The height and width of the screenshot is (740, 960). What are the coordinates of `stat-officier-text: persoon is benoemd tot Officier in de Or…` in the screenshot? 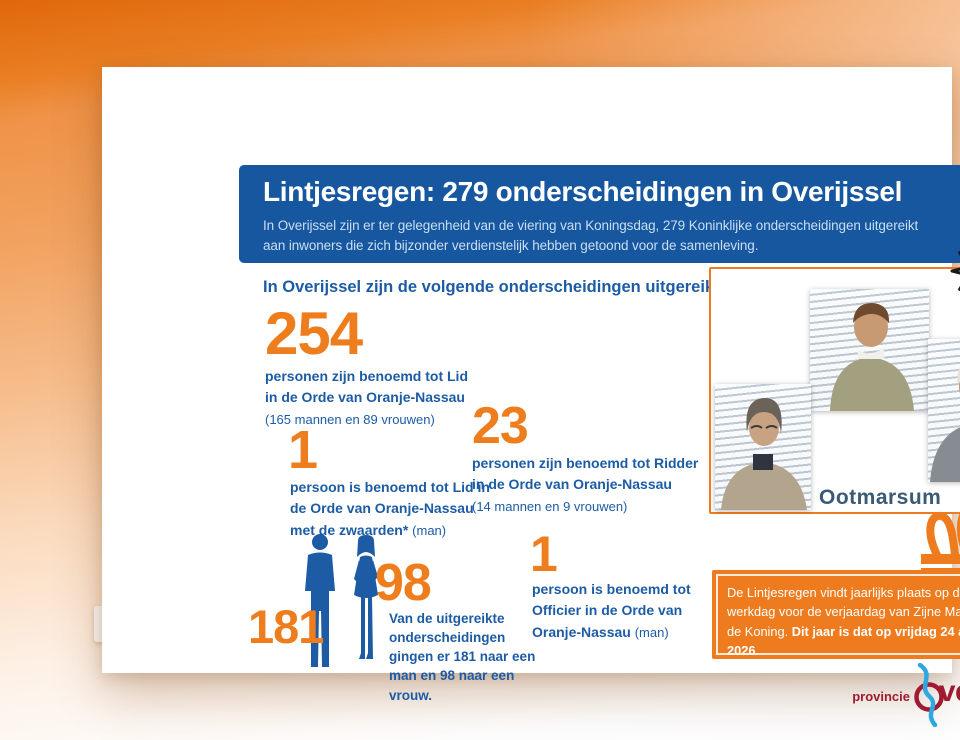 It's located at (611, 611).